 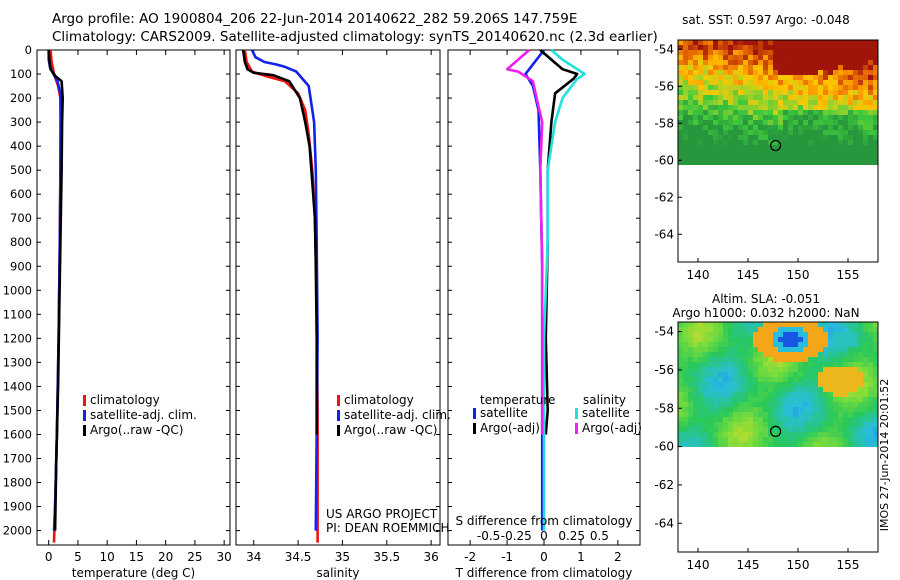 I want to click on depth-tick-label: 400, so click(x=21, y=146).